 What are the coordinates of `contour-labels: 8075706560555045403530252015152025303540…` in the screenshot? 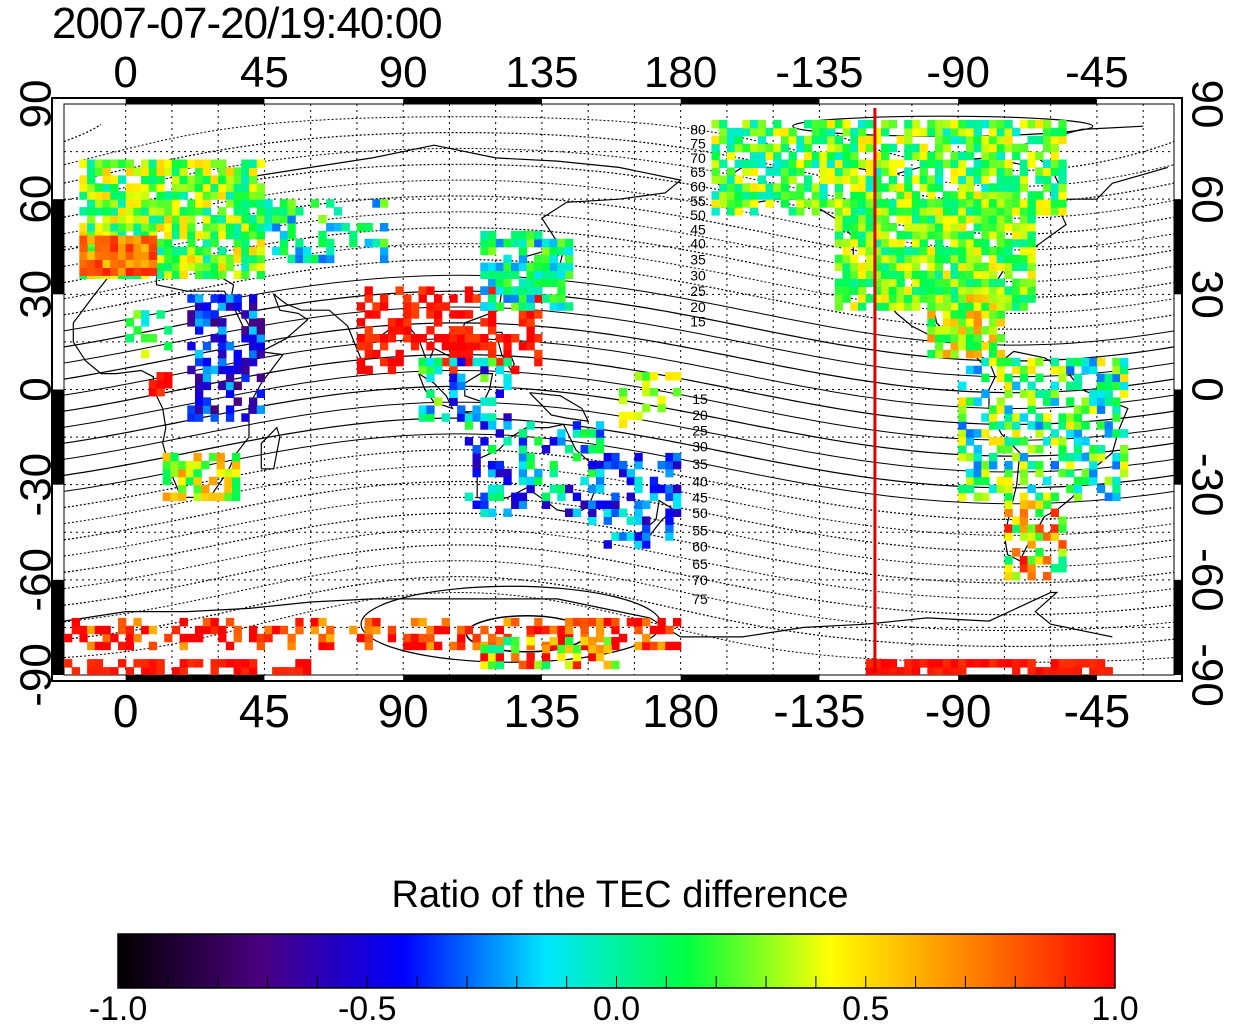 It's located at (699, 363).